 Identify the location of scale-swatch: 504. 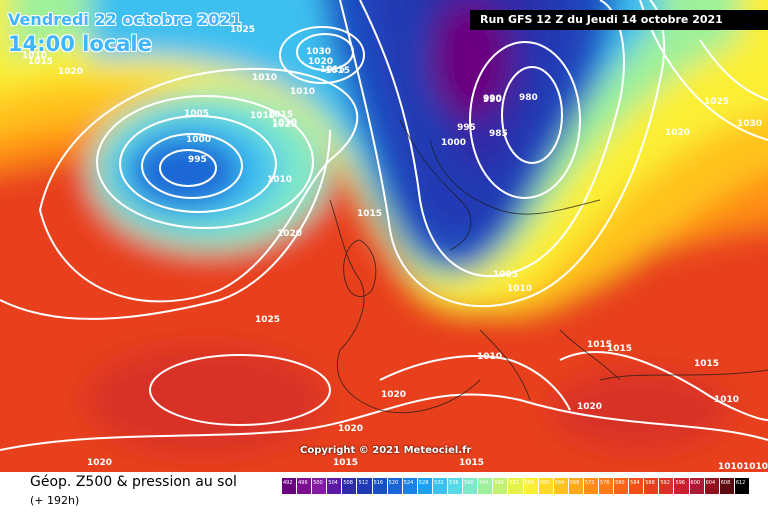
(335, 486).